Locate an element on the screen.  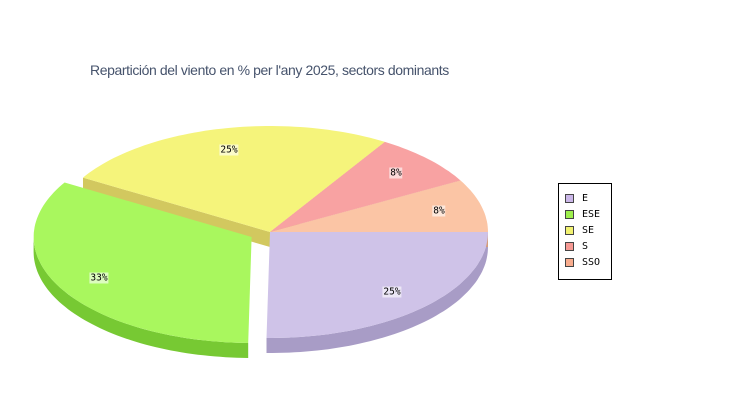
legend-item-ESE: ESE is located at coordinates (588, 214).